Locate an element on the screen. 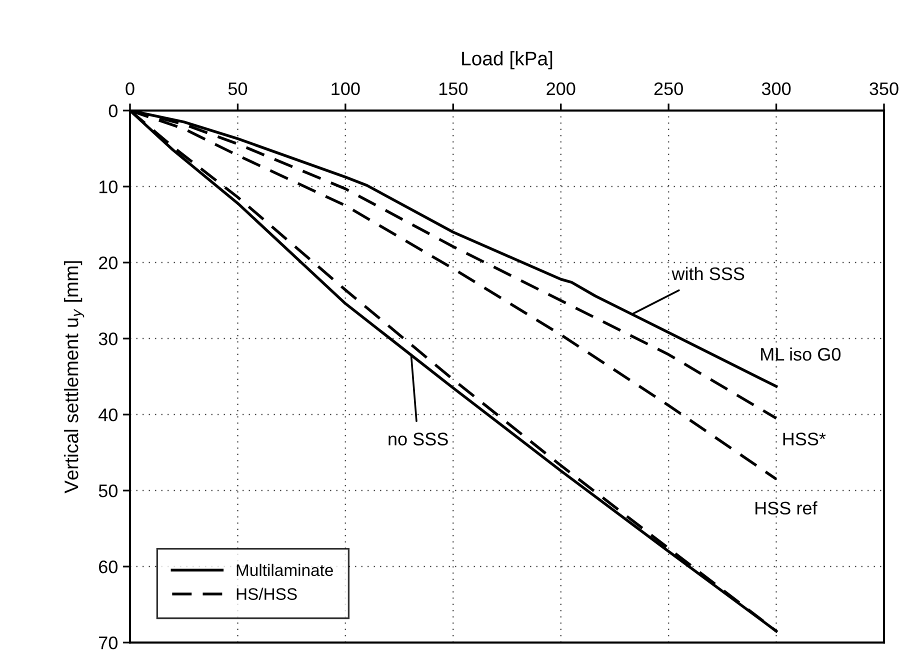 This screenshot has width=907, height=653. x-tick-label: 200 is located at coordinates (561, 89).